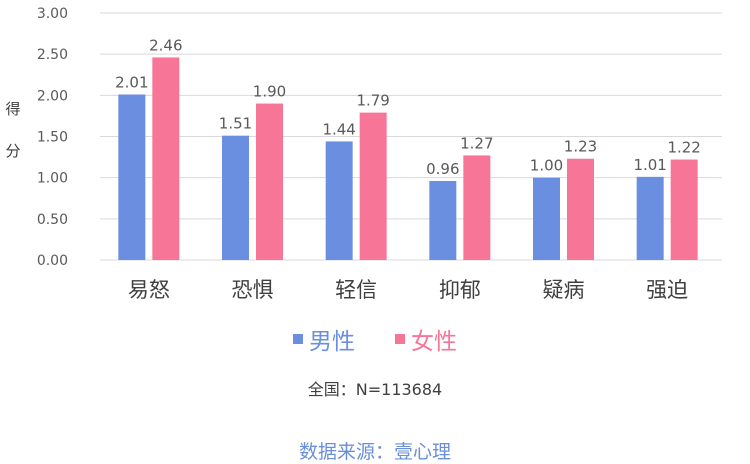 The image size is (750, 464). I want to click on data-label: 1.44, so click(338, 129).